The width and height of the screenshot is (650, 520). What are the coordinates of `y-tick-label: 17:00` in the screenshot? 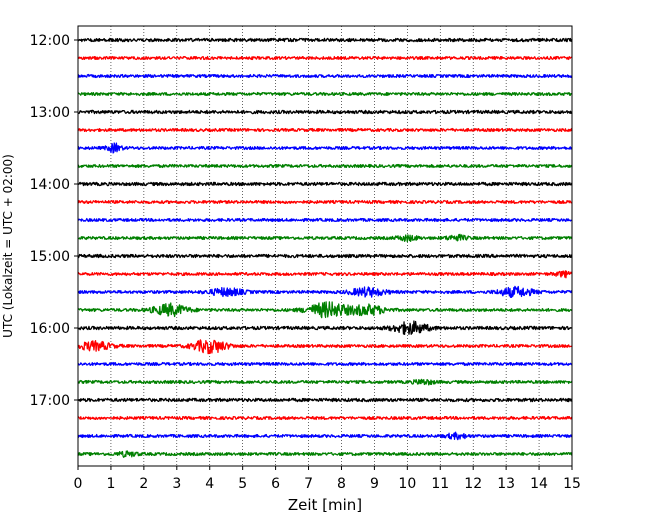 It's located at (50, 401).